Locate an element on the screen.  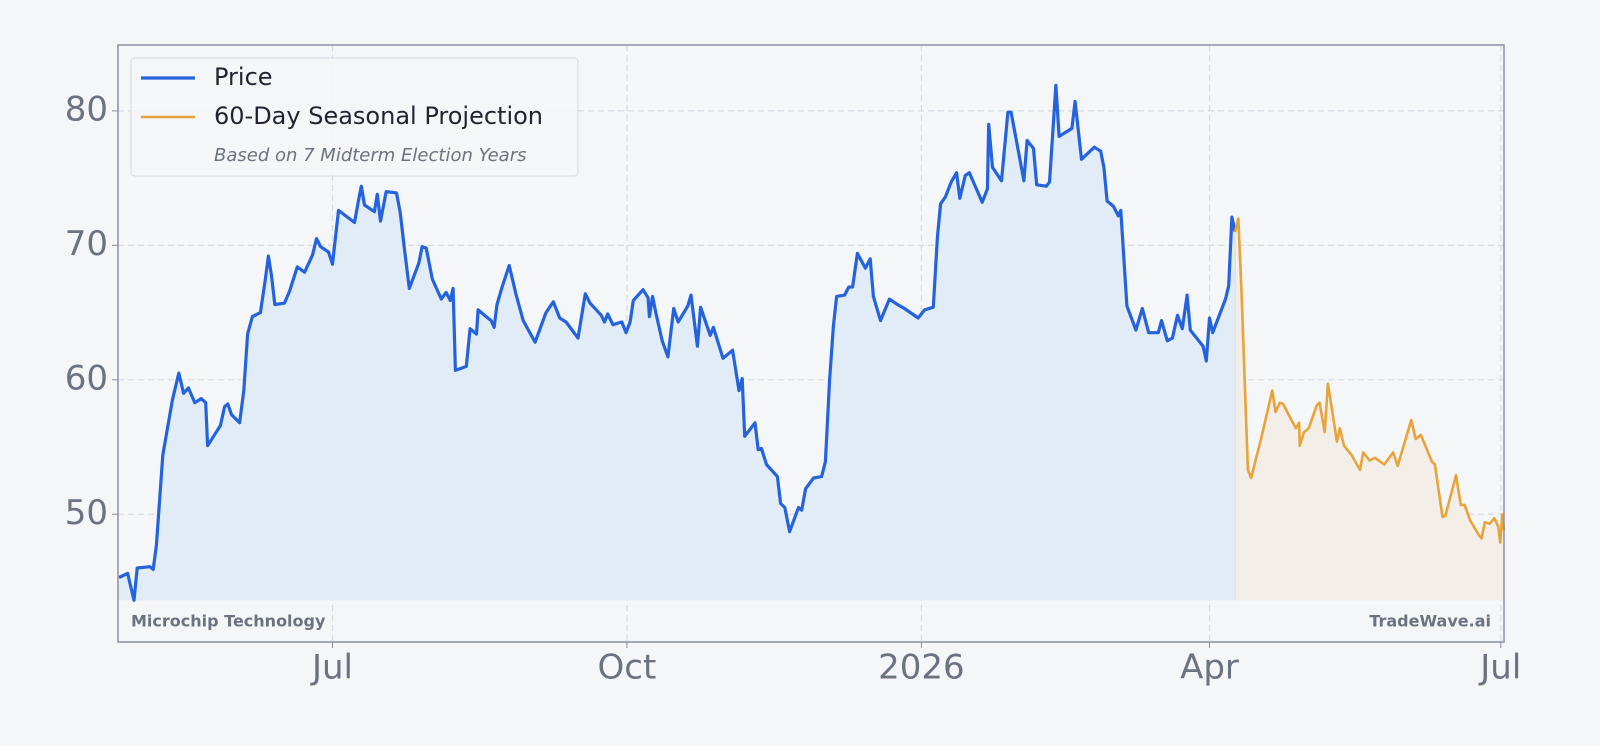
legend-box is located at coordinates (354, 117).